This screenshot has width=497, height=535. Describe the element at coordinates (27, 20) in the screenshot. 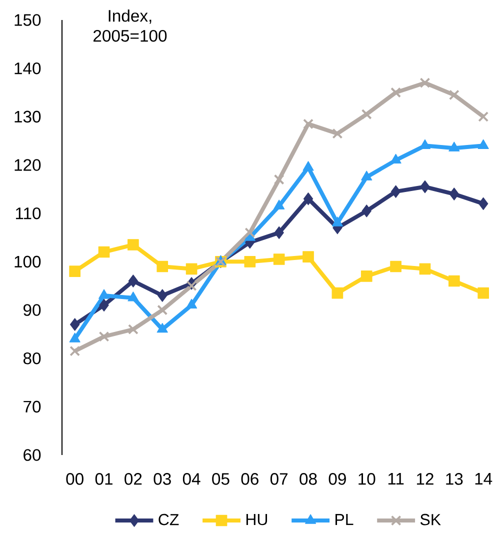

I see `y-tick-label: 150` at that location.